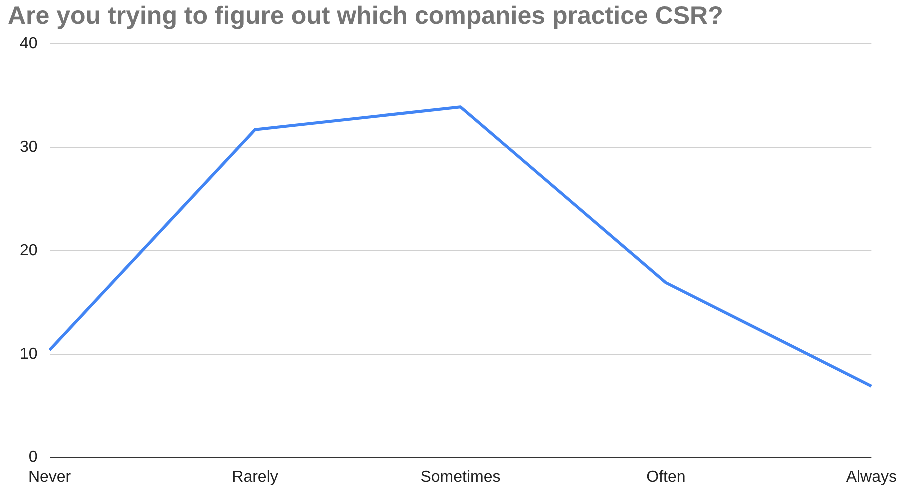  What do you see at coordinates (460, 477) in the screenshot?
I see `x-tick-label: Sometimes` at bounding box center [460, 477].